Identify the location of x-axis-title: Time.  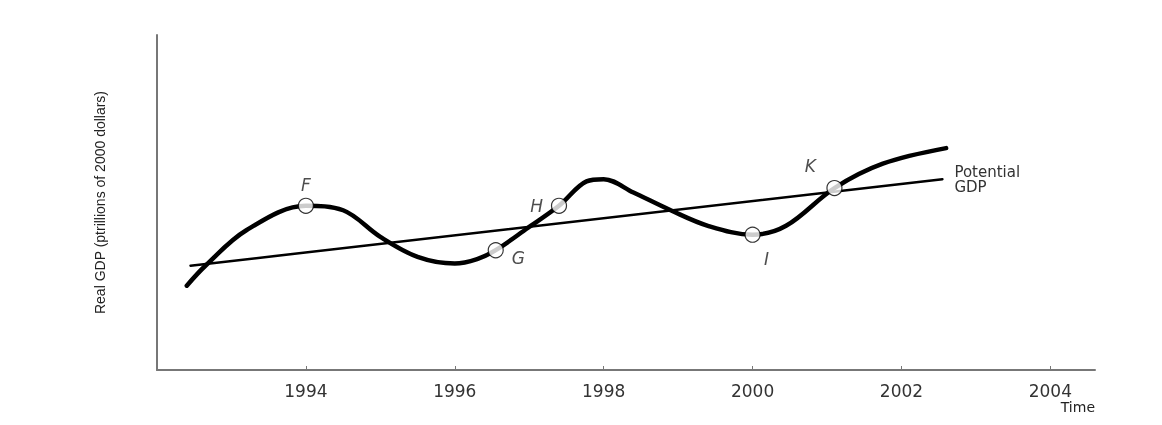
(1077, 407).